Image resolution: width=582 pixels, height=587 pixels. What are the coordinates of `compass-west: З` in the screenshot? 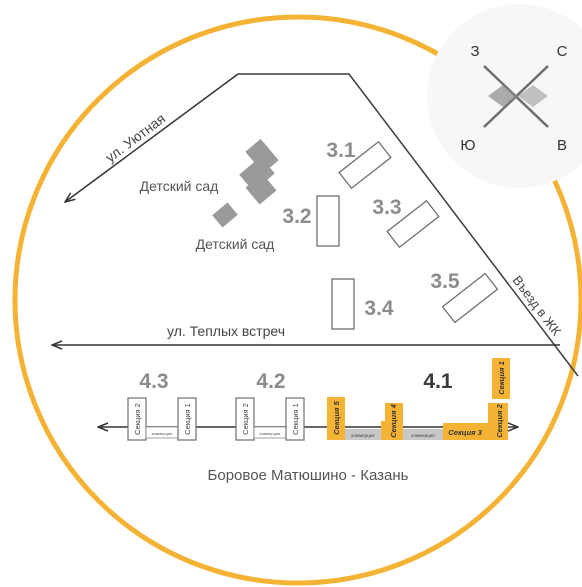 It's located at (474, 51).